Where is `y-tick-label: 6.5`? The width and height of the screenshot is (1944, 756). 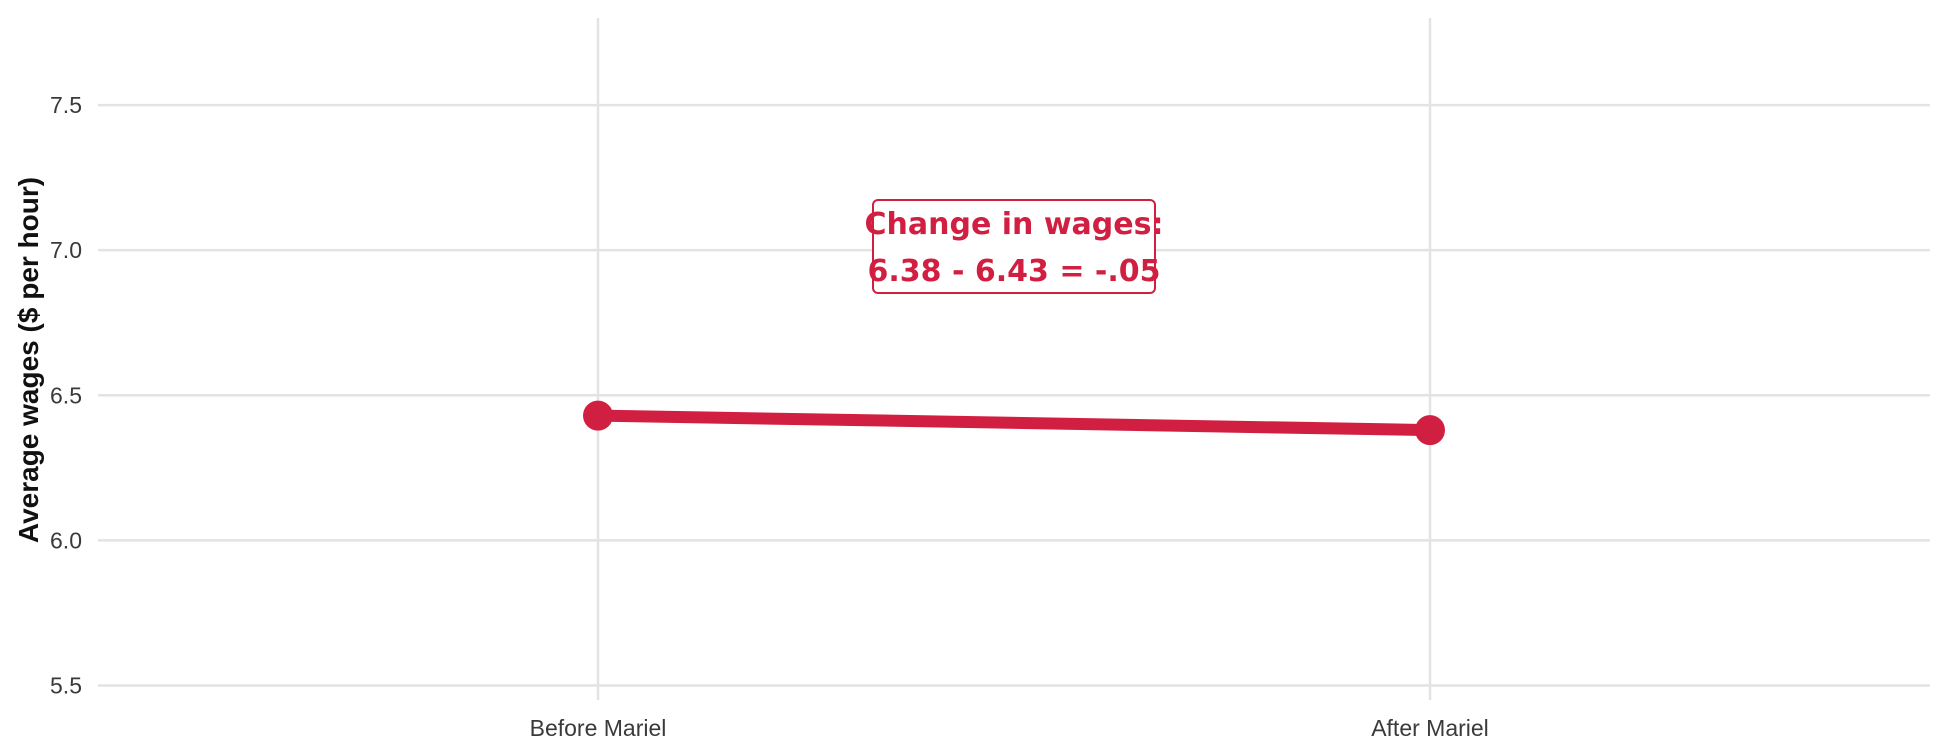
y-tick-label: 6.5 is located at coordinates (66, 395).